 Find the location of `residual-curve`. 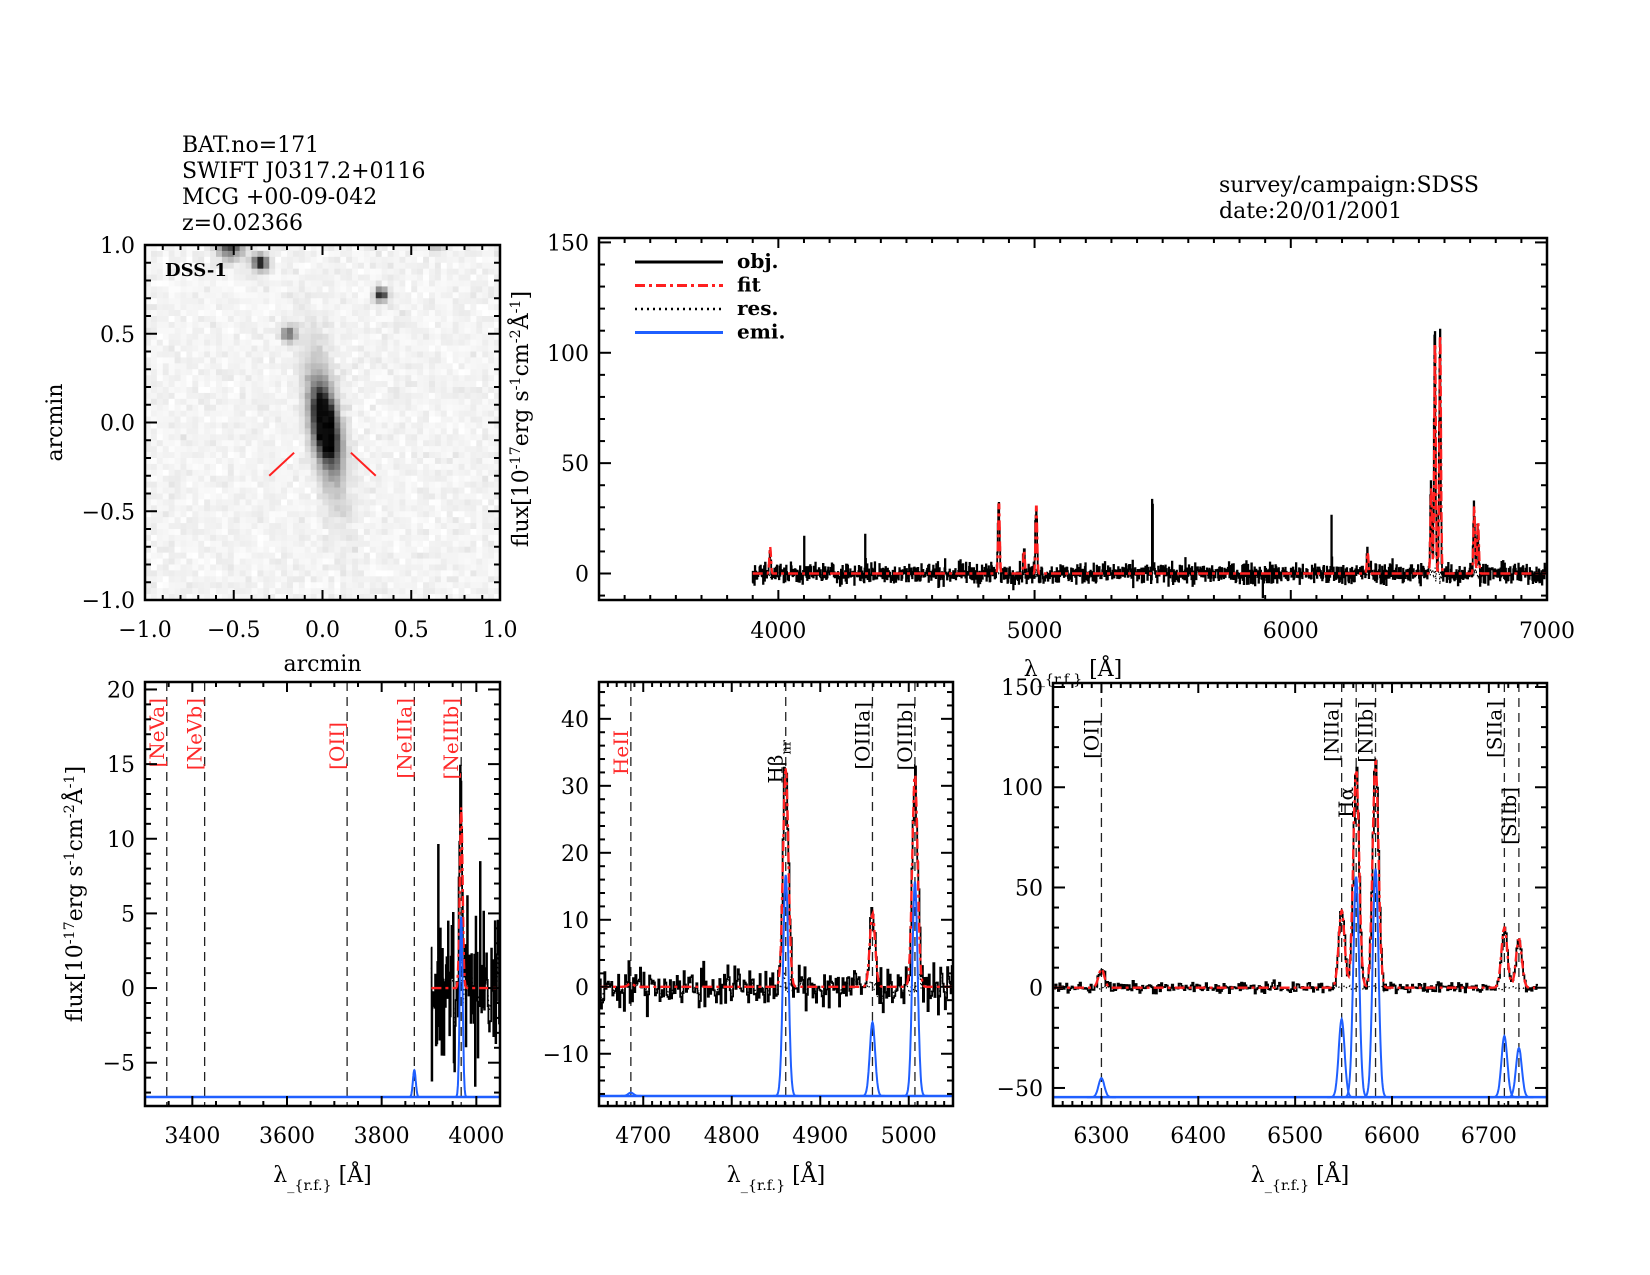

residual-curve is located at coordinates (776, 986).